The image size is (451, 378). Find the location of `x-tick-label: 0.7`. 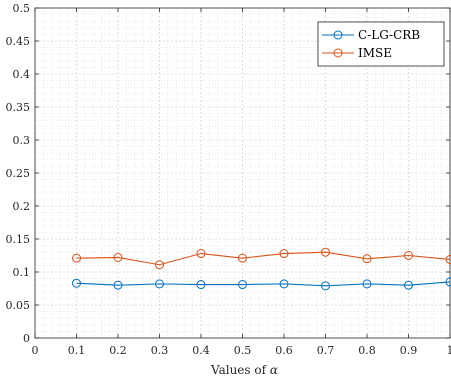

x-tick-label: 0.7 is located at coordinates (326, 350).